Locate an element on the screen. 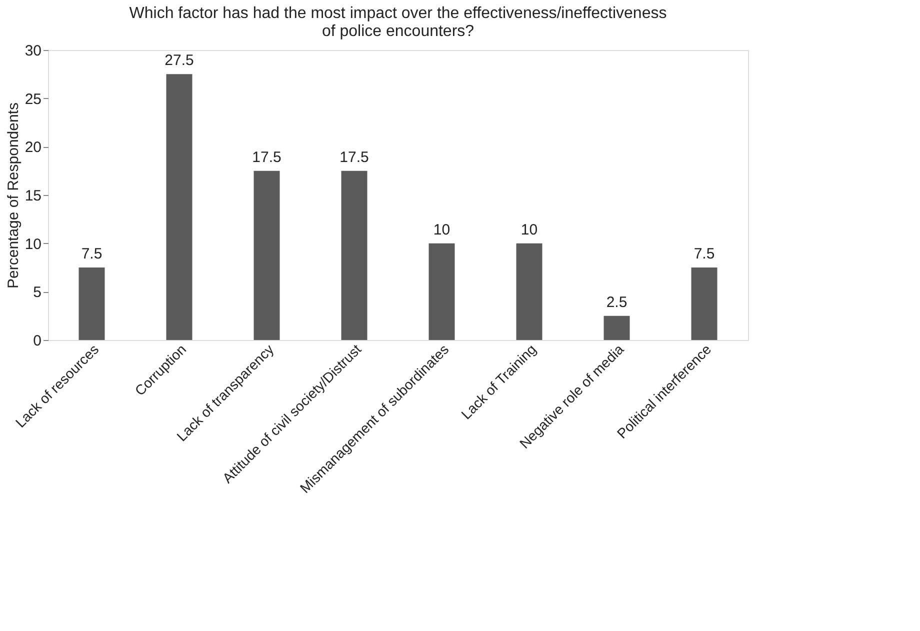 This screenshot has width=920, height=631. y-tick-label: 25 is located at coordinates (33, 99).